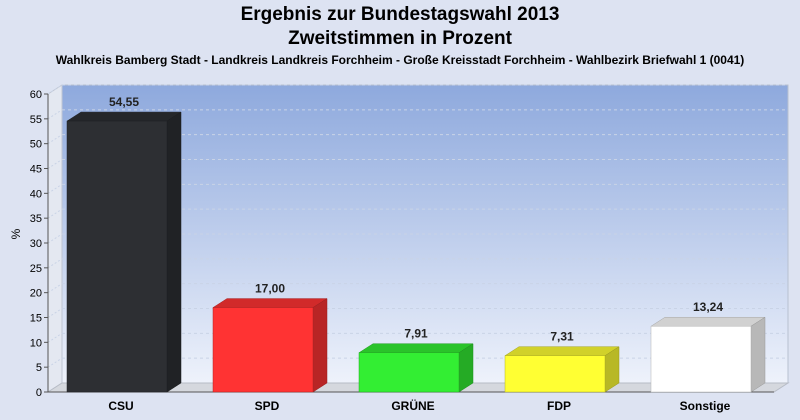  What do you see at coordinates (400, 38) in the screenshot?
I see `chart-subtitle: Zweitstimmen in Prozent` at bounding box center [400, 38].